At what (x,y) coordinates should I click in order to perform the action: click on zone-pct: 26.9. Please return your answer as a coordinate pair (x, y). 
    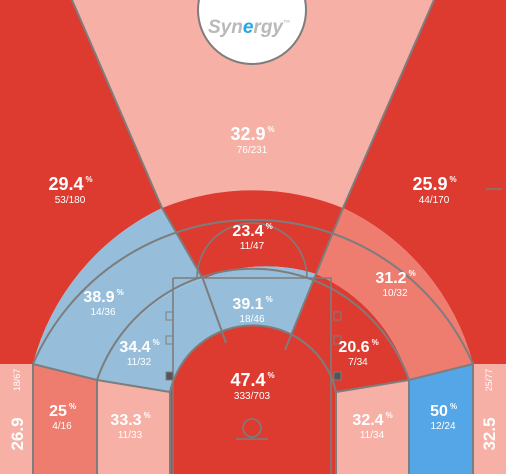
    Looking at the image, I should click on (17, 433).